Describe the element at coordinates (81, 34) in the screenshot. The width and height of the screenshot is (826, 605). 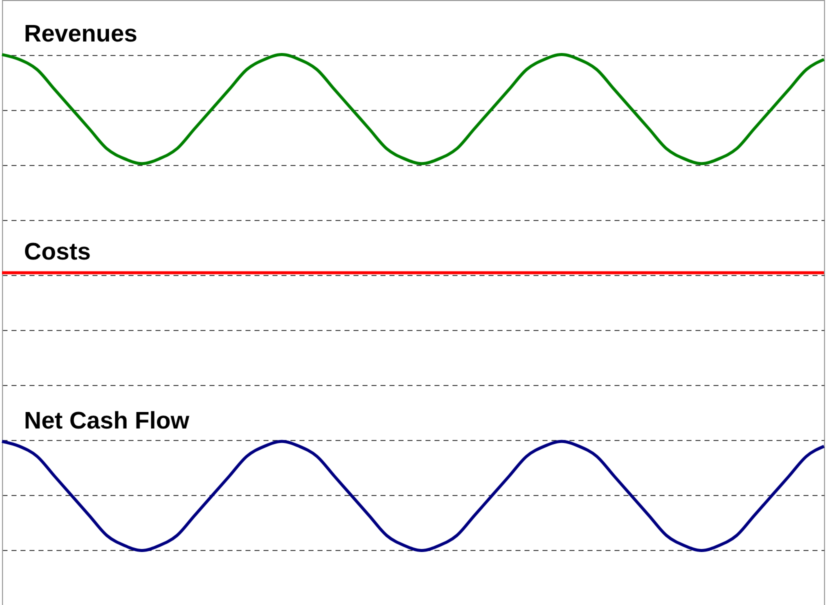
I see `series-label: Revenues` at that location.